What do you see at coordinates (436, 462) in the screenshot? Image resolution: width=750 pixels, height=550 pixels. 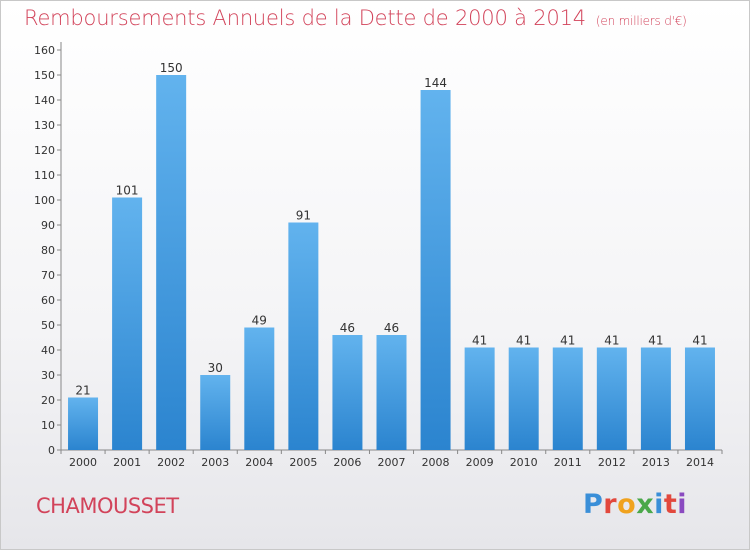 I see `x-tick-label-2008: 2008` at bounding box center [436, 462].